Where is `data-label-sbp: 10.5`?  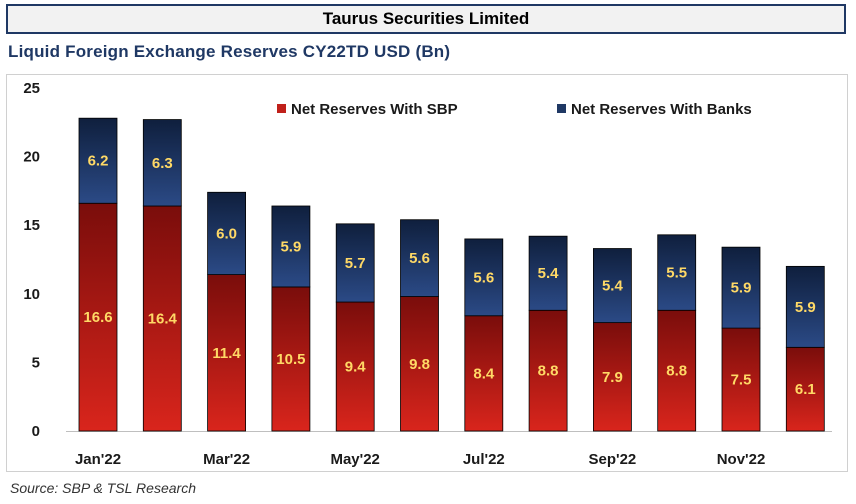
data-label-sbp: 10.5 is located at coordinates (290, 359).